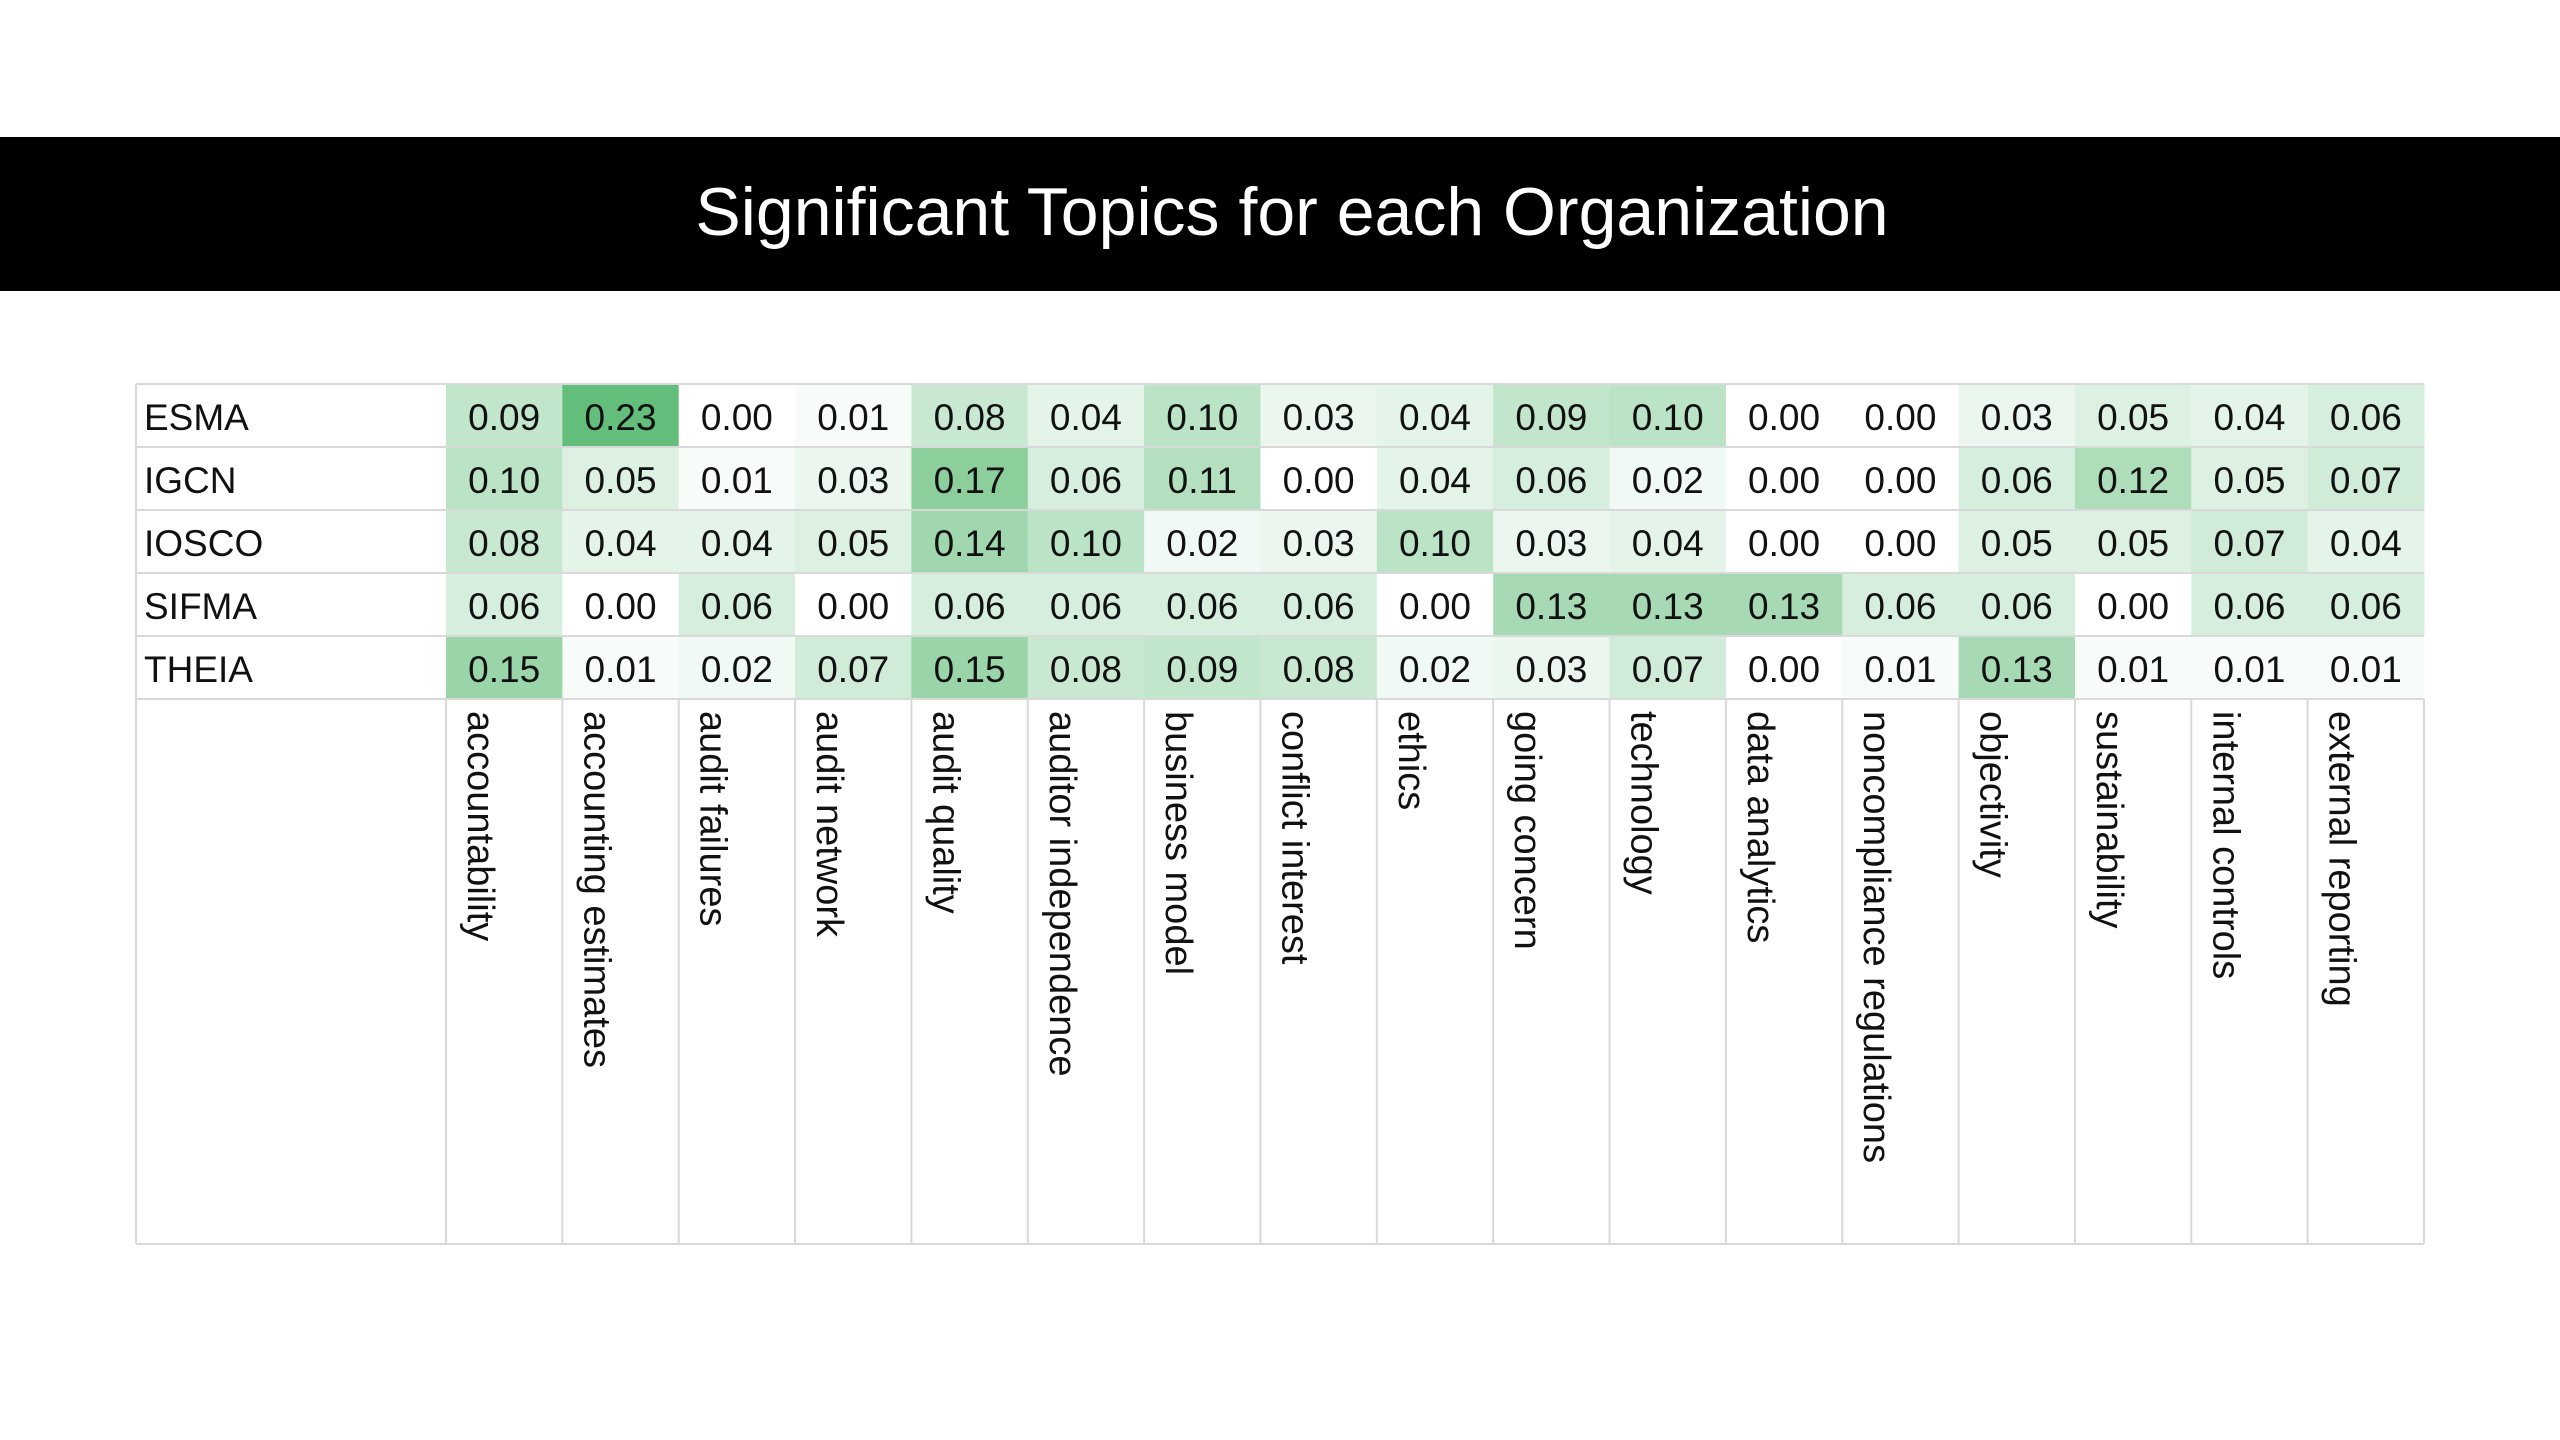 The image size is (2560, 1440). I want to click on column-label: objectivity, so click(1993, 794).